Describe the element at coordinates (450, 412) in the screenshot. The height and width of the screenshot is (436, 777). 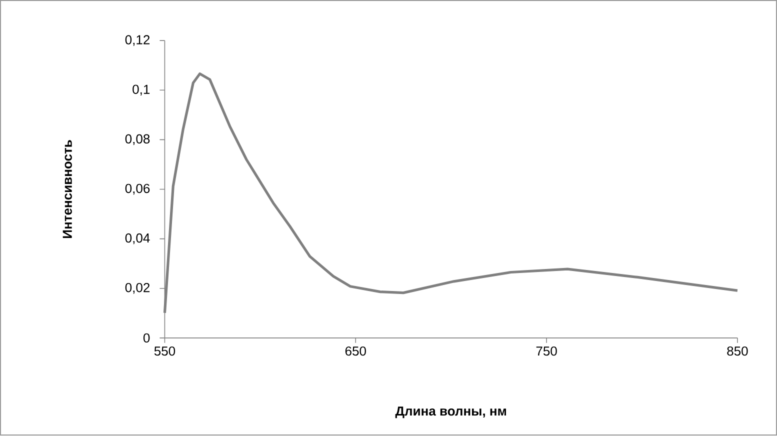
I see `x-axis-title: Длина волны, нм` at that location.